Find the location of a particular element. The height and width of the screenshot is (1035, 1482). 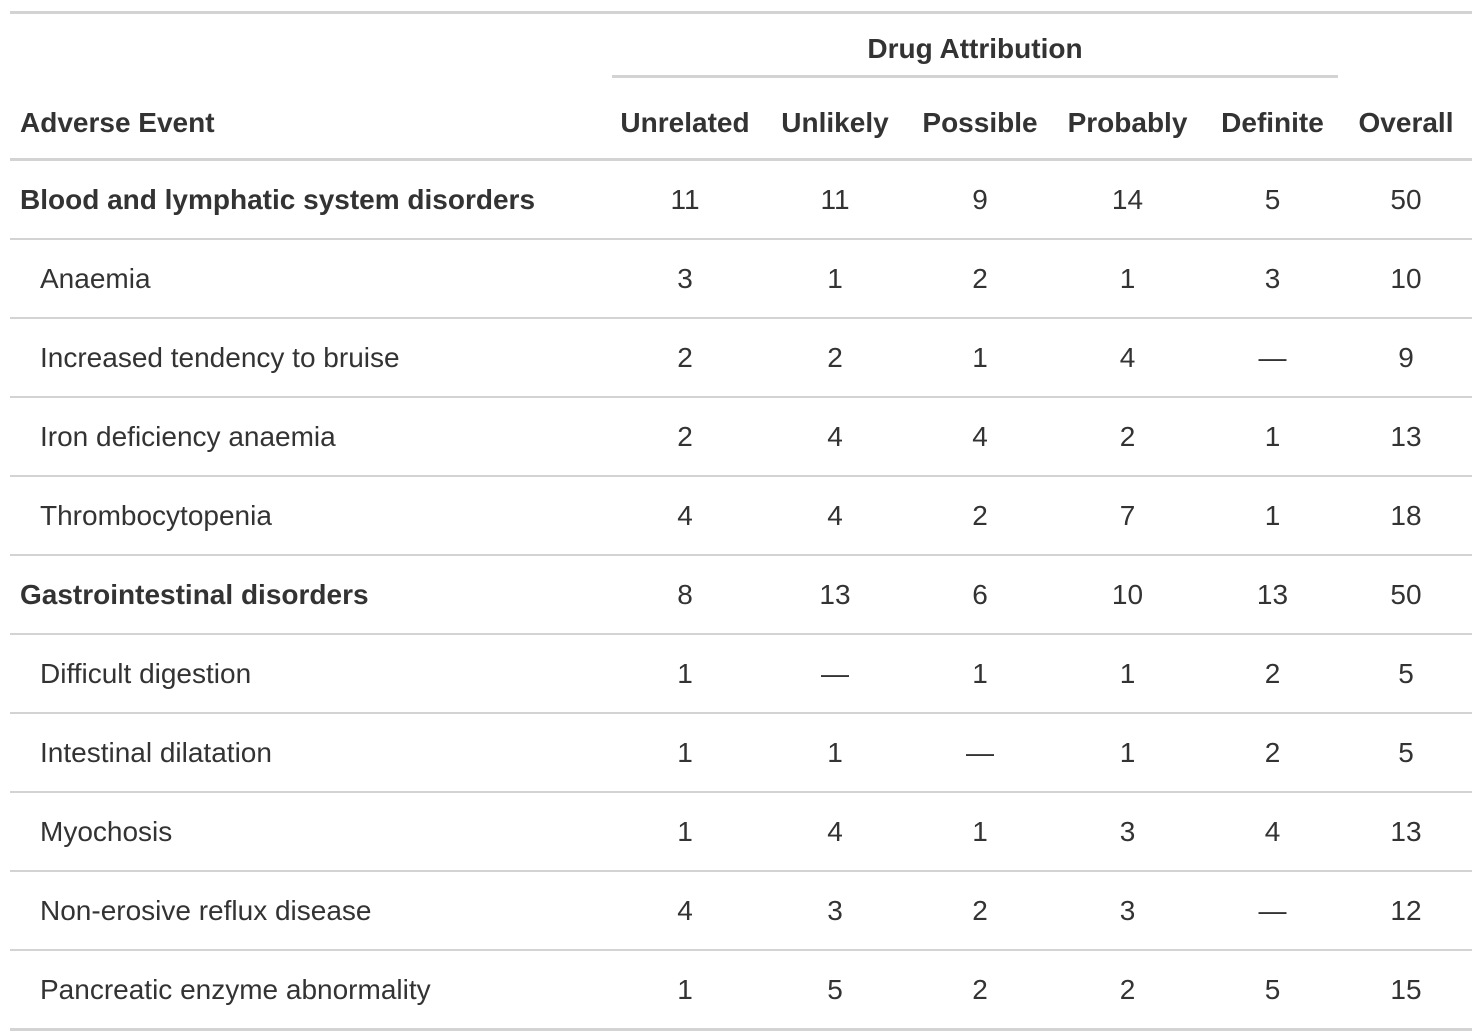

event-row-label: Non-erosive reflux disease is located at coordinates (310, 911).